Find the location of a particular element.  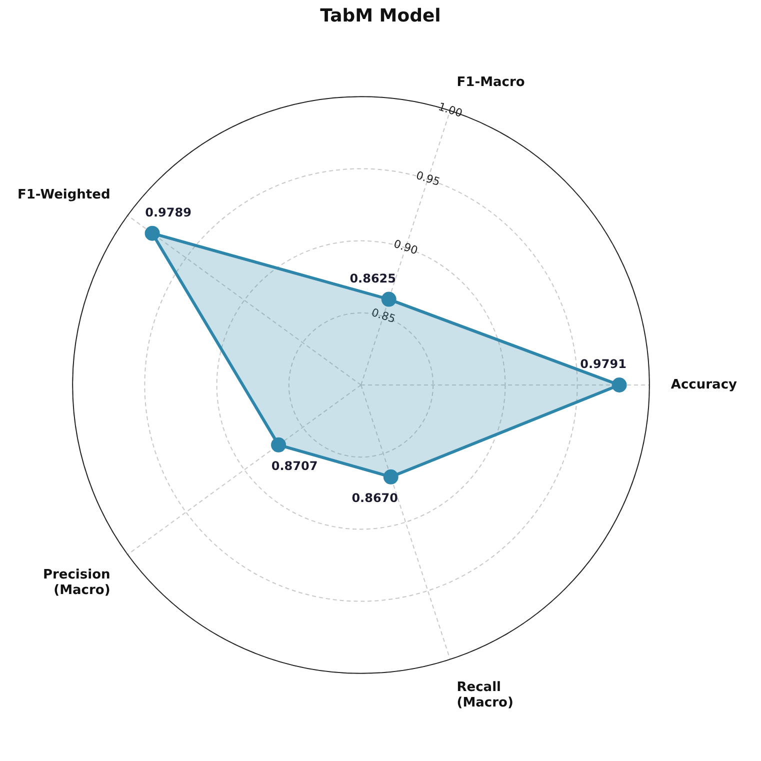

y-tick-label: 0.85 is located at coordinates (384, 316).